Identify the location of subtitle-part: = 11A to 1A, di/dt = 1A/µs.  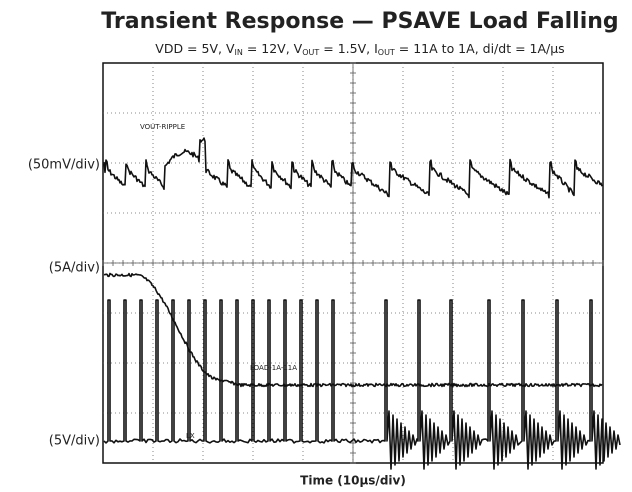
(480, 48).